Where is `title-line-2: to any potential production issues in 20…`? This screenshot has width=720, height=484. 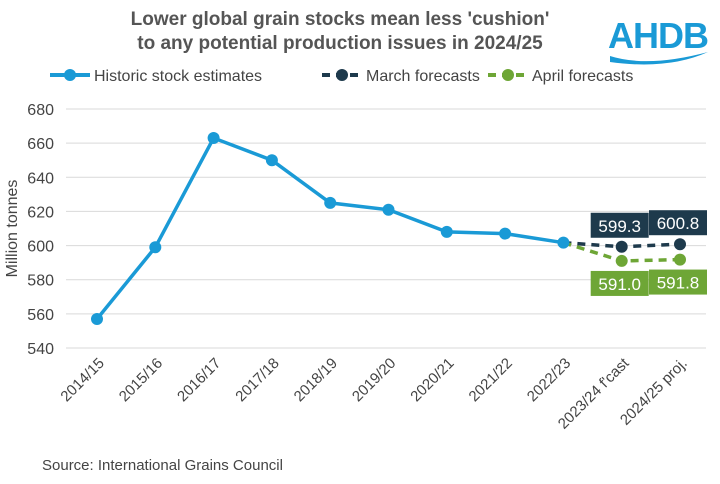
title-line-2: to any potential production issues in 20… is located at coordinates (340, 43).